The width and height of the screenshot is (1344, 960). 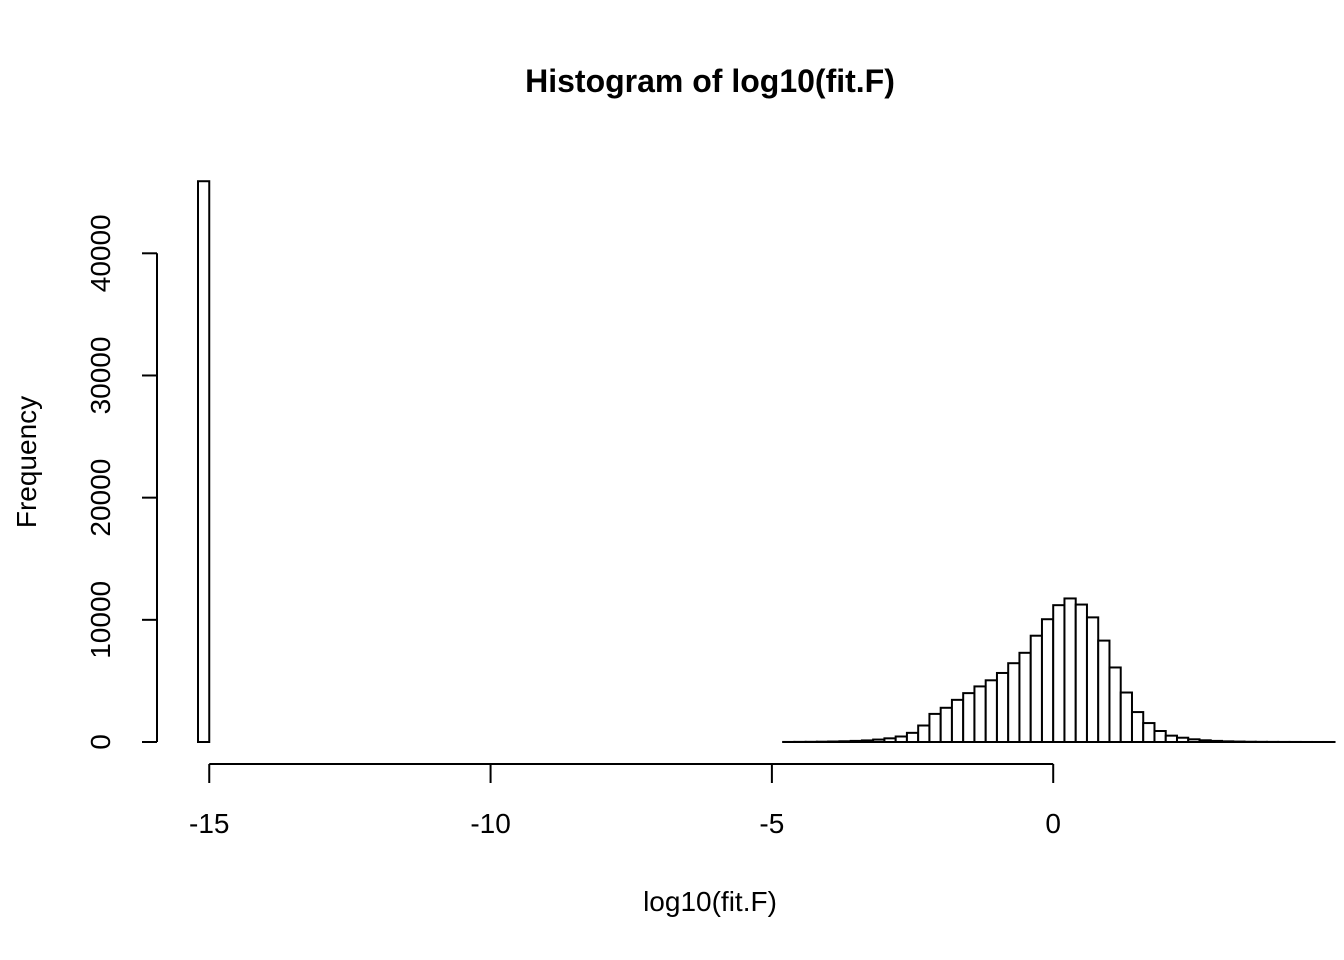 I want to click on y-tick-label: 10000, so click(x=100, y=620).